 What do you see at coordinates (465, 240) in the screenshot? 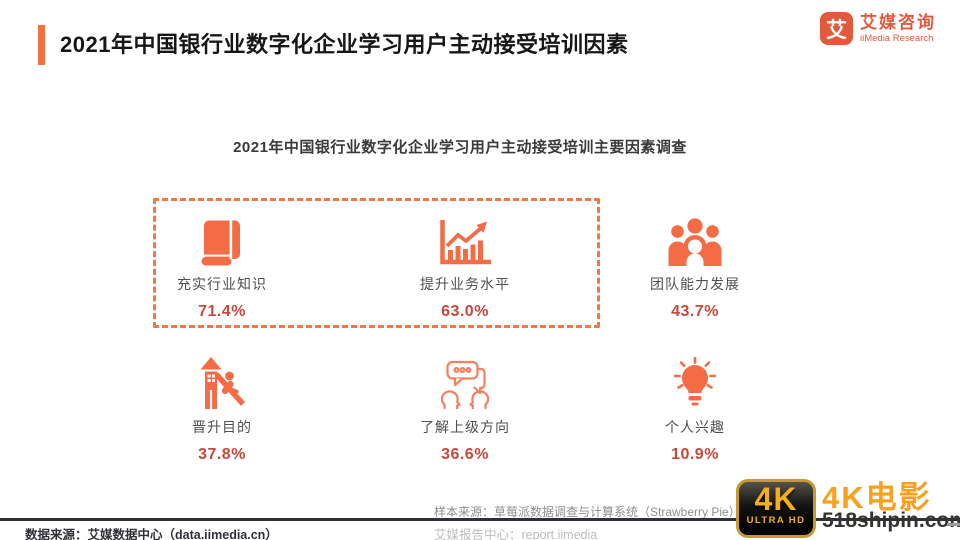
I see `growth-chart-icon` at bounding box center [465, 240].